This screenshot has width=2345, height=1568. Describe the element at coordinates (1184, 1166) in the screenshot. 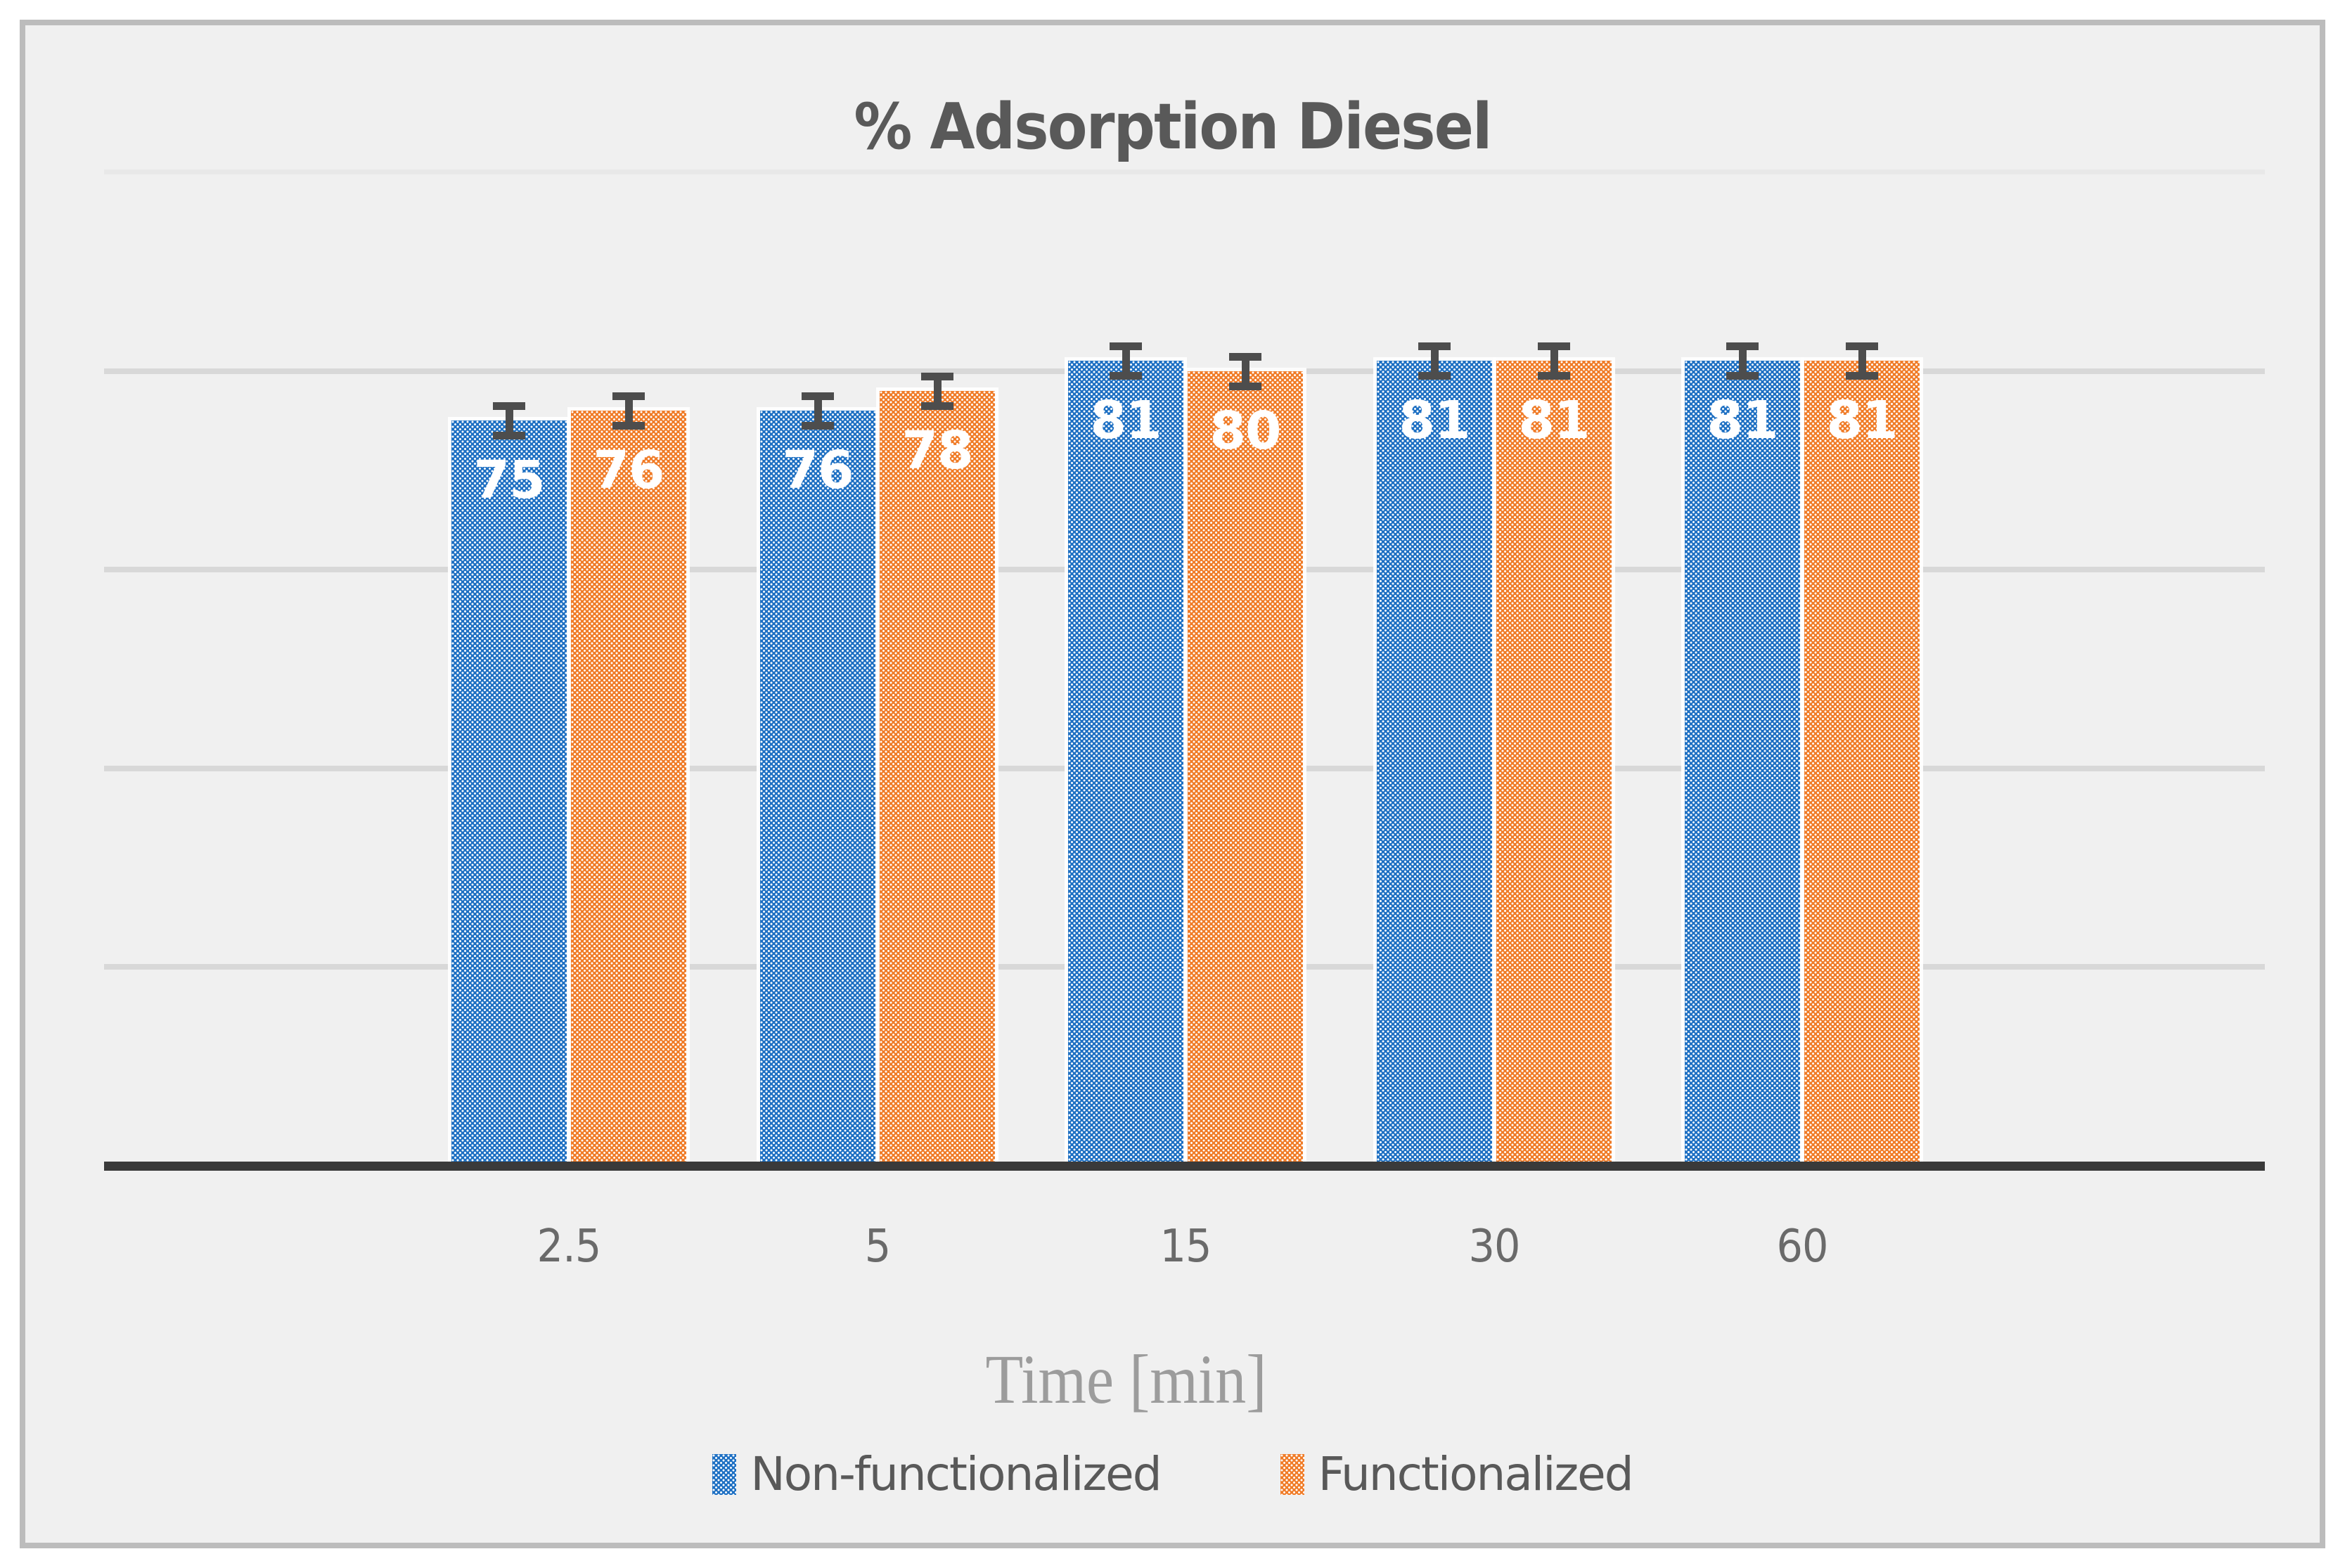

I see `x-axis-line` at that location.